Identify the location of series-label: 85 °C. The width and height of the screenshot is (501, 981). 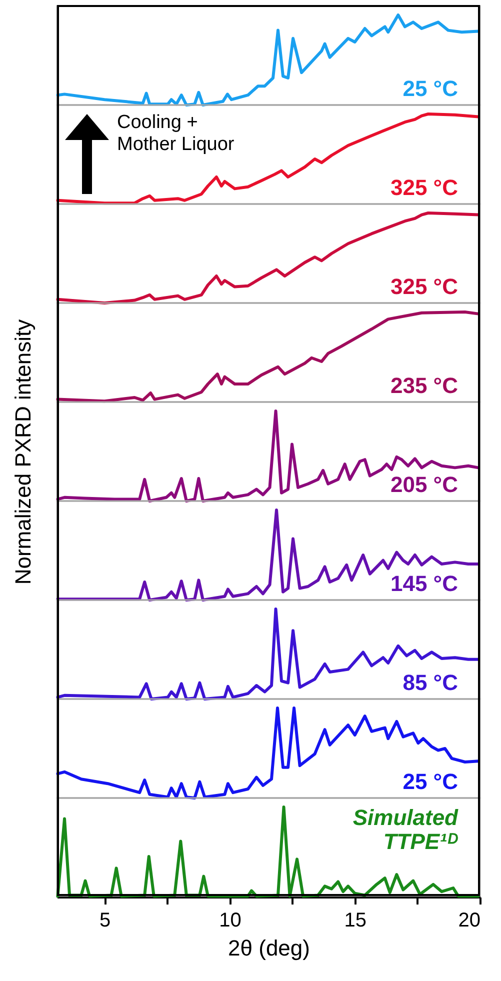
(430, 682).